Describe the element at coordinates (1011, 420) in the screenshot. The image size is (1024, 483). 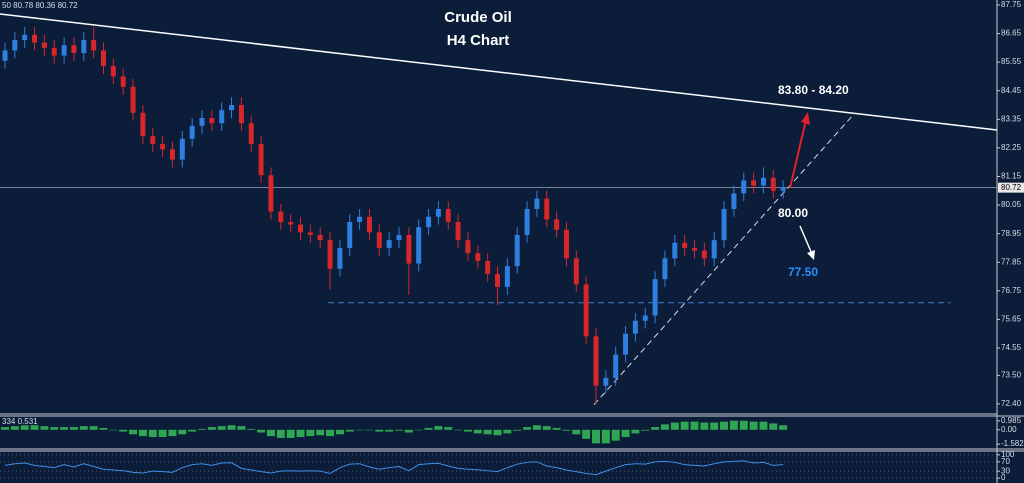
I see `y-tick-label: 0.985` at that location.